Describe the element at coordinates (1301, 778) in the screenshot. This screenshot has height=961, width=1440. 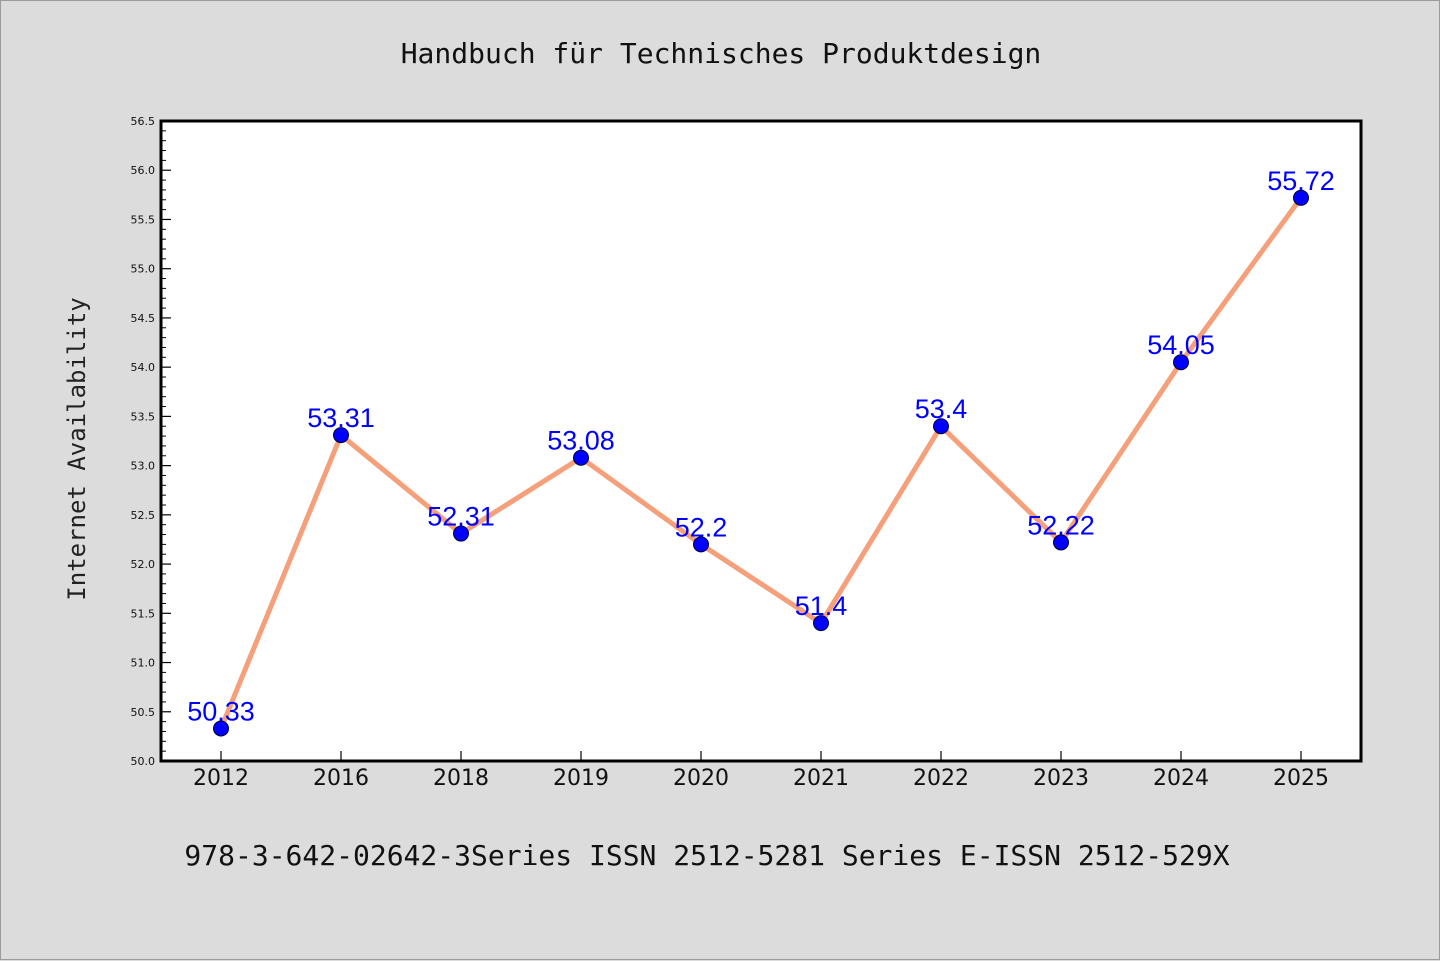
I see `x-tick-label: 2025` at that location.